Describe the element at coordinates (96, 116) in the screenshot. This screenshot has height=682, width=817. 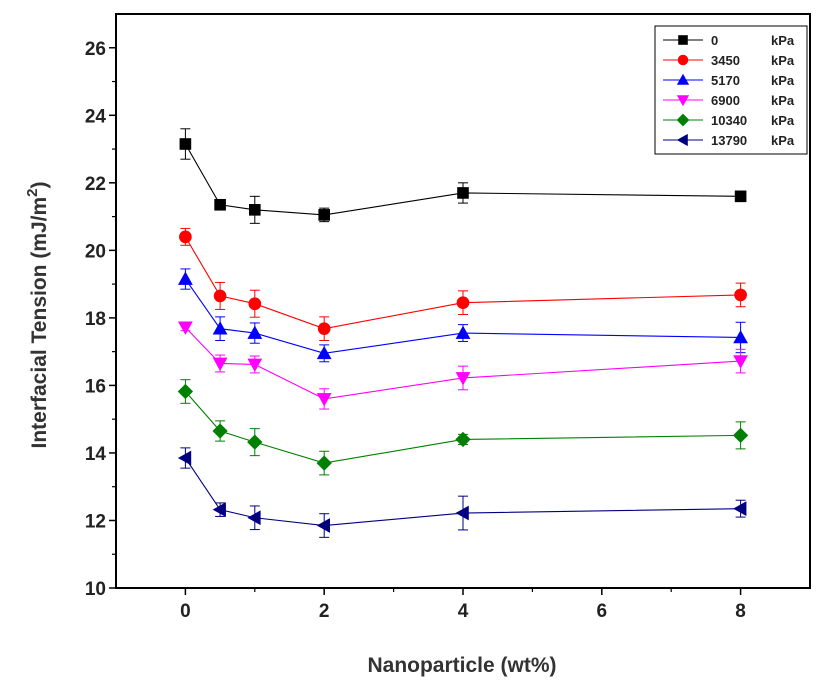
I see `y-tick-label: 24` at that location.